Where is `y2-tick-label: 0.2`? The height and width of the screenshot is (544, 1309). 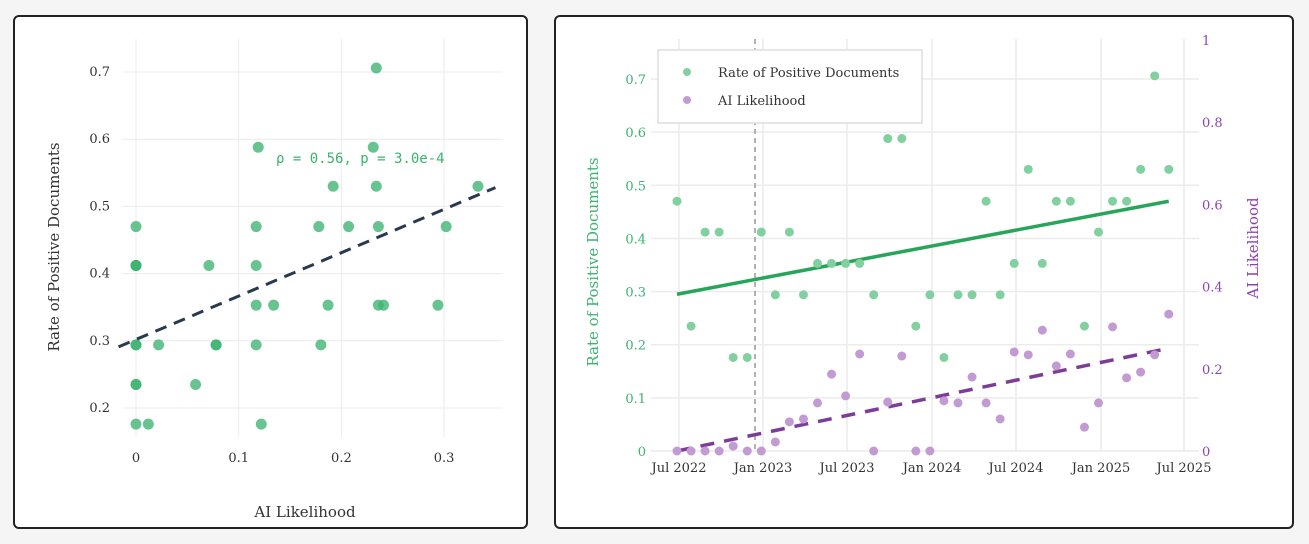
y2-tick-label: 0.2 is located at coordinates (1212, 370).